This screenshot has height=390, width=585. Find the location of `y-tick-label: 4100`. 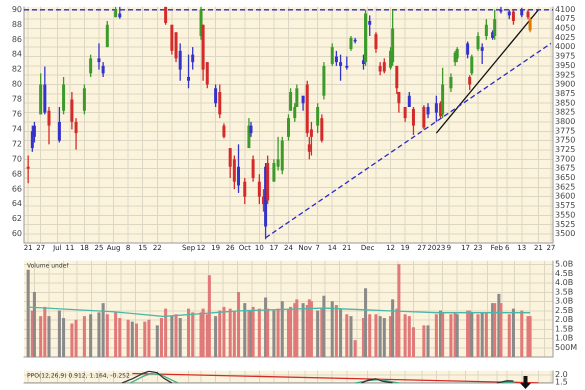

y-tick-label: 4100 is located at coordinates (565, 9).